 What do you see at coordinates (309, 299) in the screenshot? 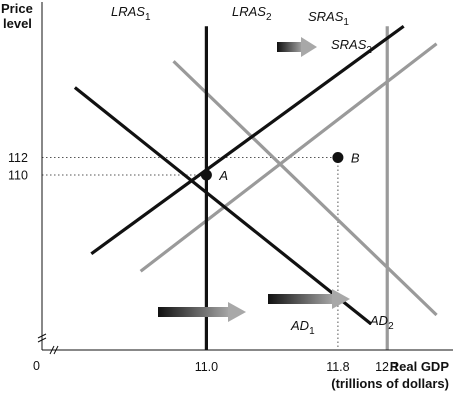
I see `ad-shift-arrow` at bounding box center [309, 299].